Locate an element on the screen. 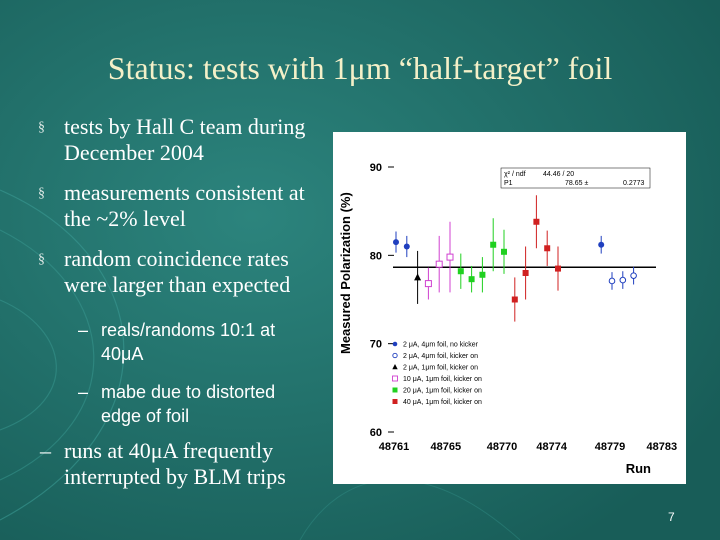 The height and width of the screenshot is (540, 720). legend-label: 10 μA, 1μm foil, kicker on is located at coordinates (442, 379).